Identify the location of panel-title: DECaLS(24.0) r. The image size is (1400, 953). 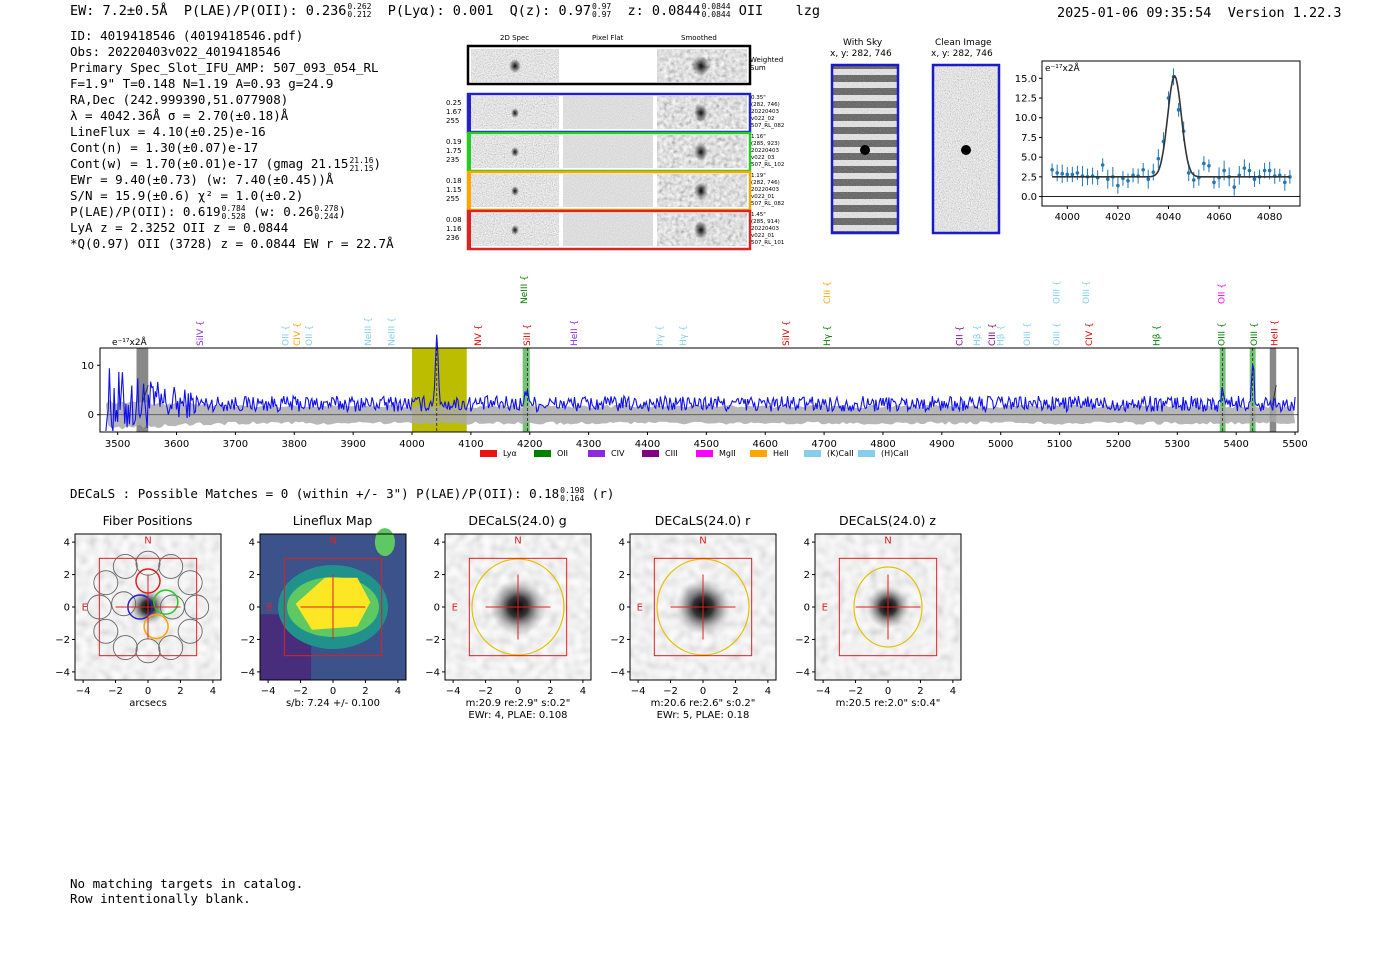
(702, 520).